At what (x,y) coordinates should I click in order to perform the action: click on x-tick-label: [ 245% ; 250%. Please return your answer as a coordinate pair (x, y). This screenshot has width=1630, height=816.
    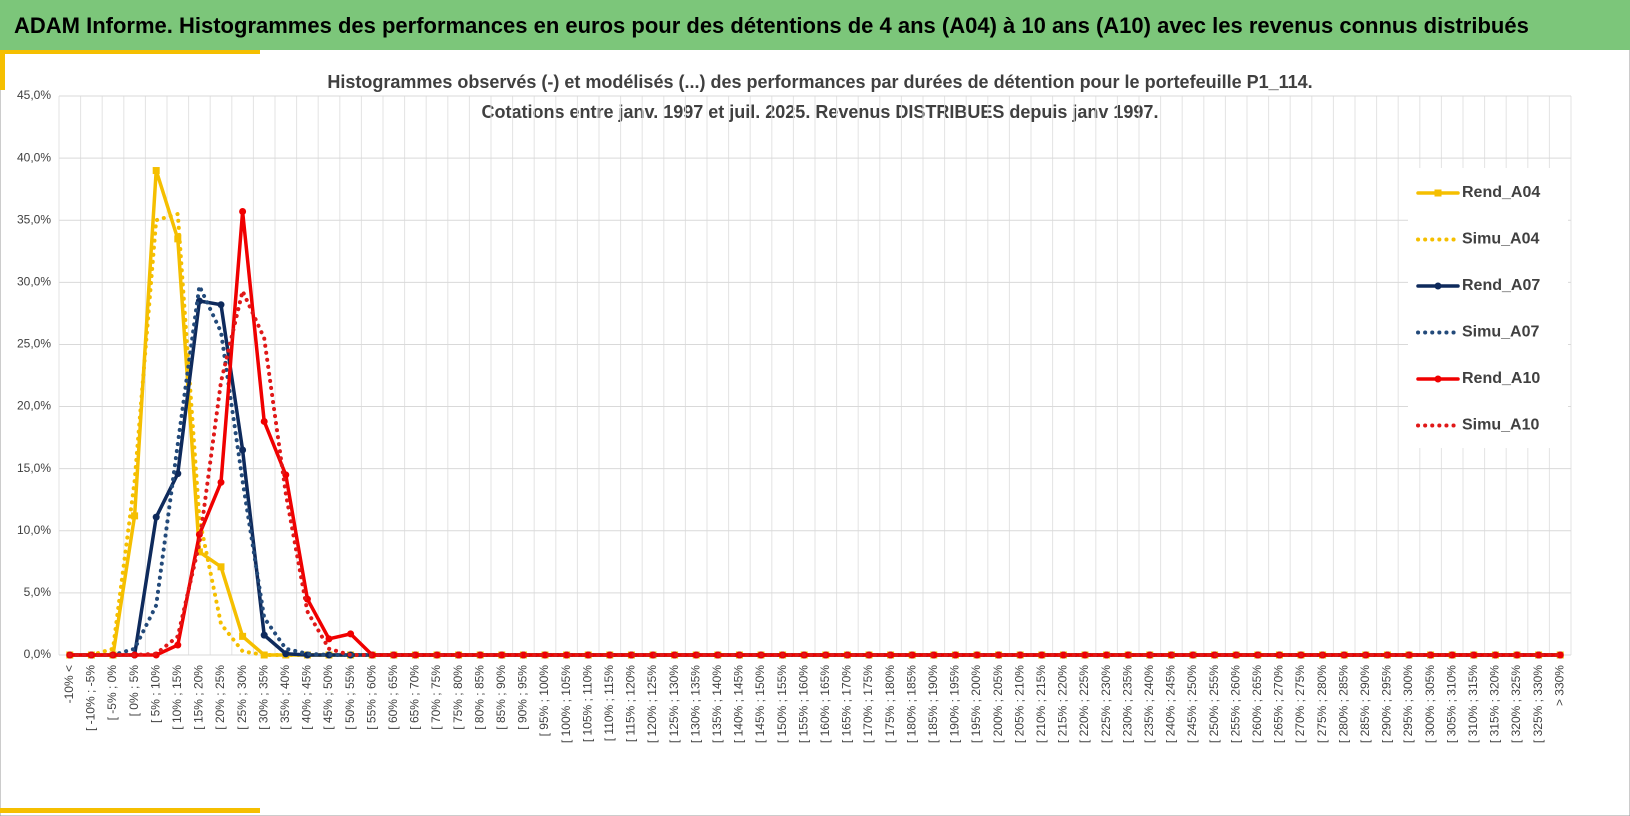
    Looking at the image, I should click on (1192, 704).